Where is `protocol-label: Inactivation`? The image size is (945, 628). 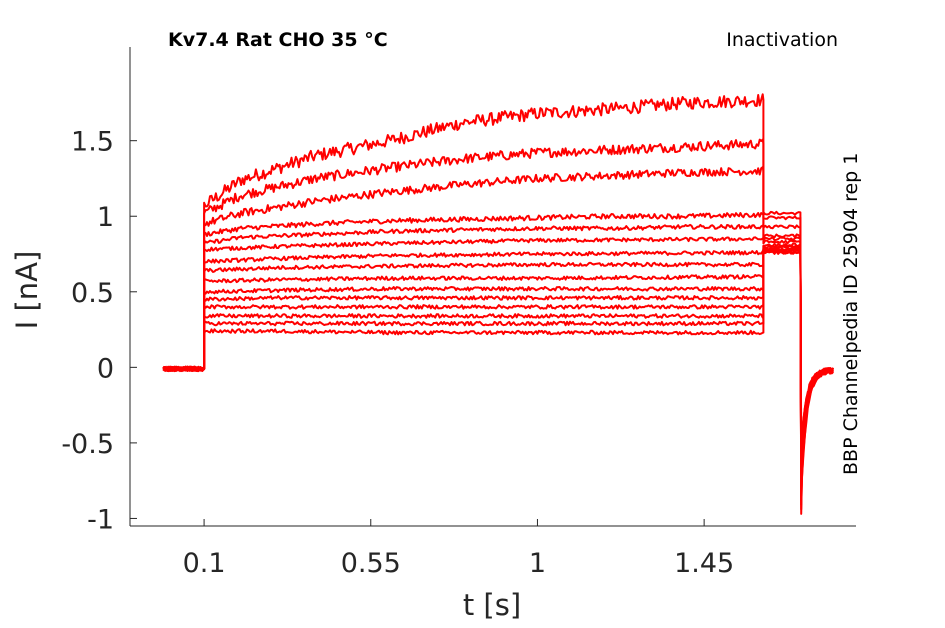 protocol-label: Inactivation is located at coordinates (782, 40).